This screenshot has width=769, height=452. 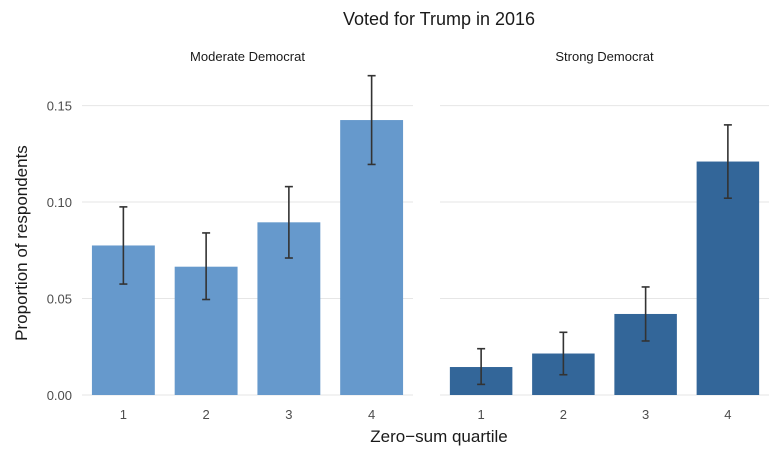 I want to click on y-tick-label: 0.05, so click(x=59, y=299).